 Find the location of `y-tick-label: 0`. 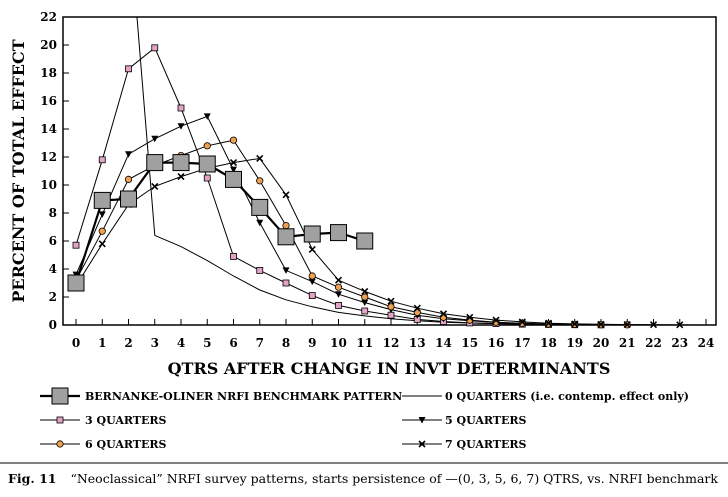

y-tick-label: 0 is located at coordinates (53, 325).